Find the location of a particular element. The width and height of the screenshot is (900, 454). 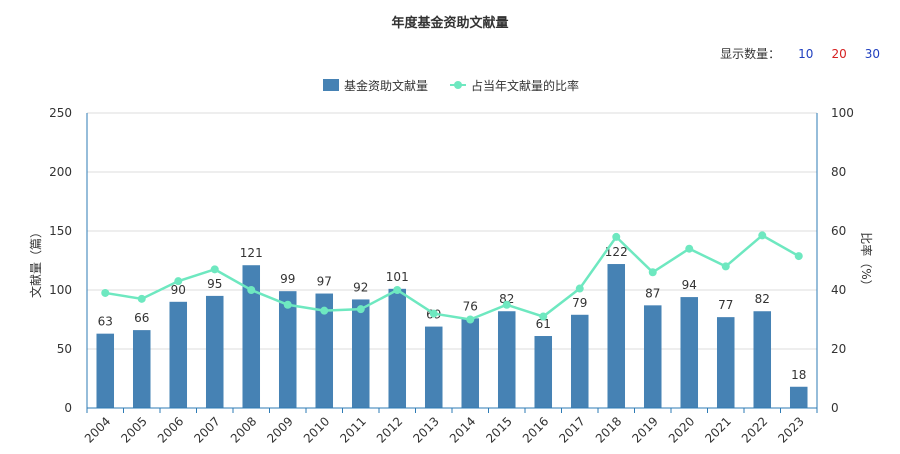

x-tick-label: 2019 is located at coordinates (644, 429).